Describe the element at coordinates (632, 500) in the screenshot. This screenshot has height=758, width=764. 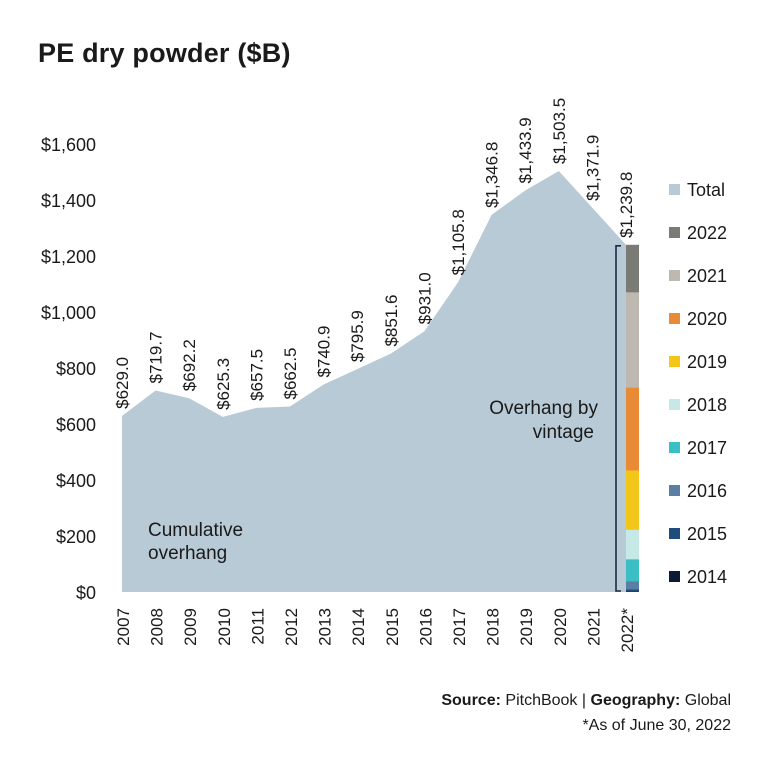
I see `stack-segment-2019` at that location.